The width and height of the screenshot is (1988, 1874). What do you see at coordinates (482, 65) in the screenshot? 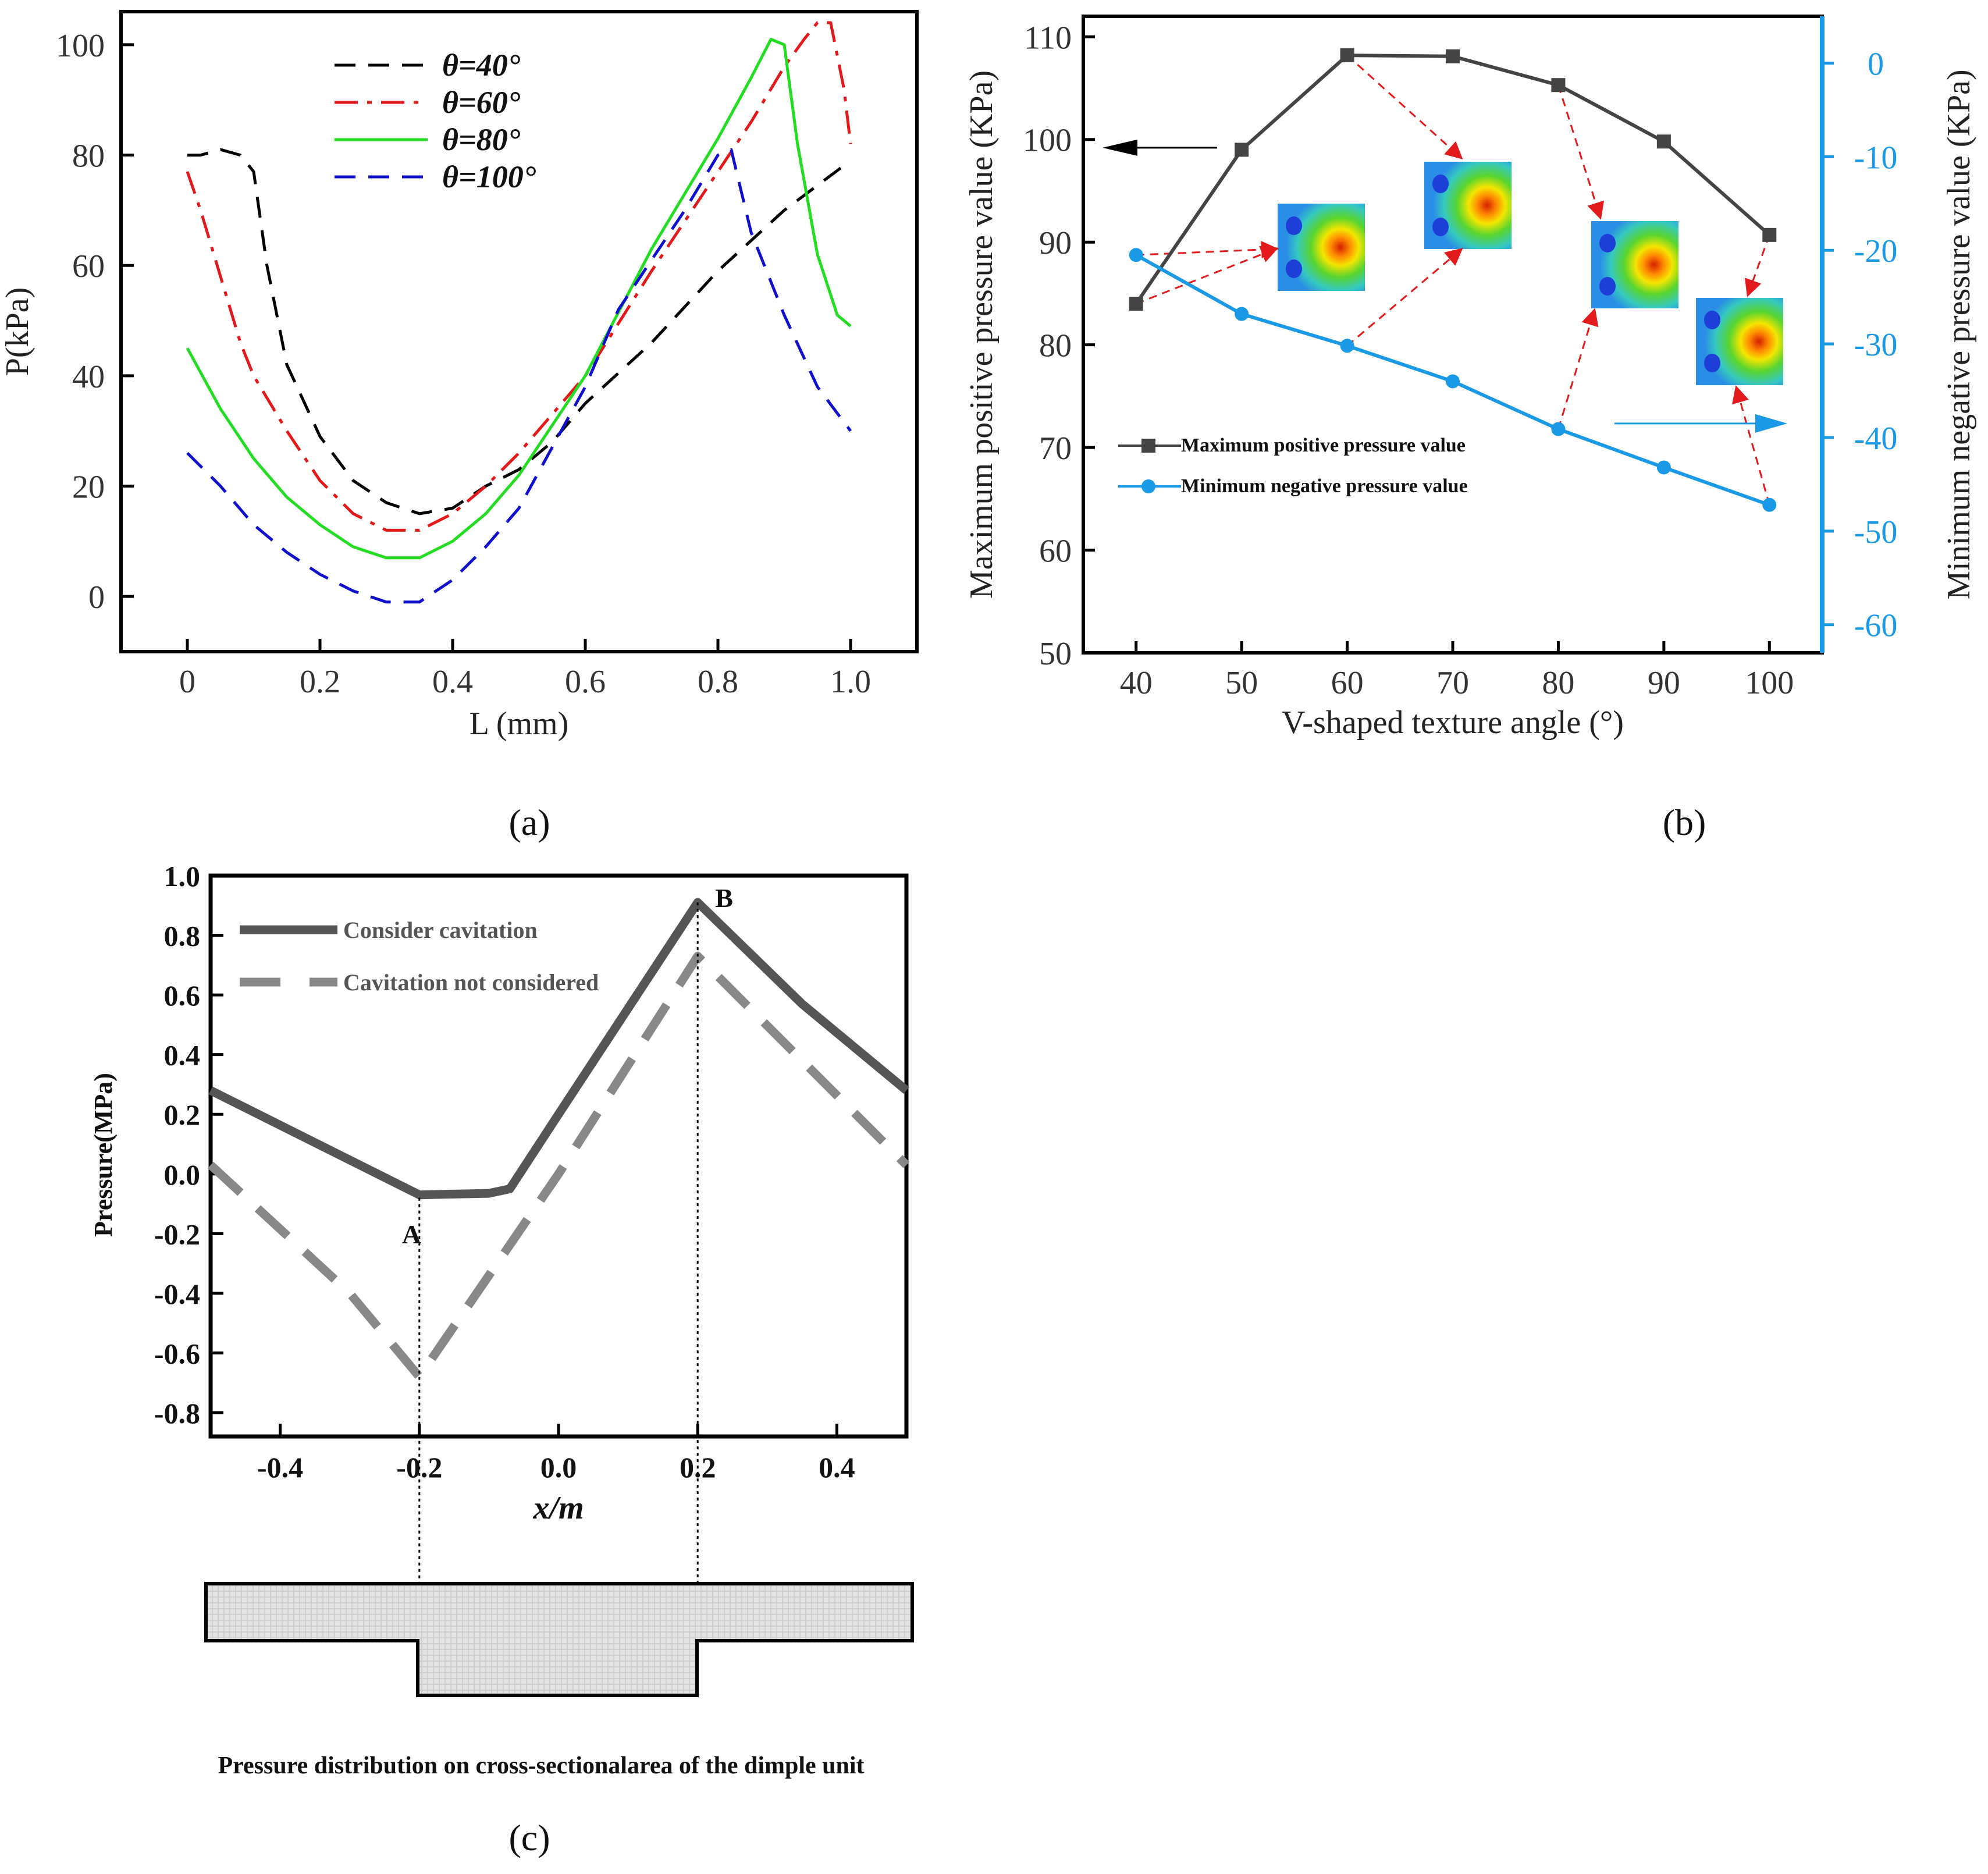
I see `legend-label: θ=40°` at bounding box center [482, 65].